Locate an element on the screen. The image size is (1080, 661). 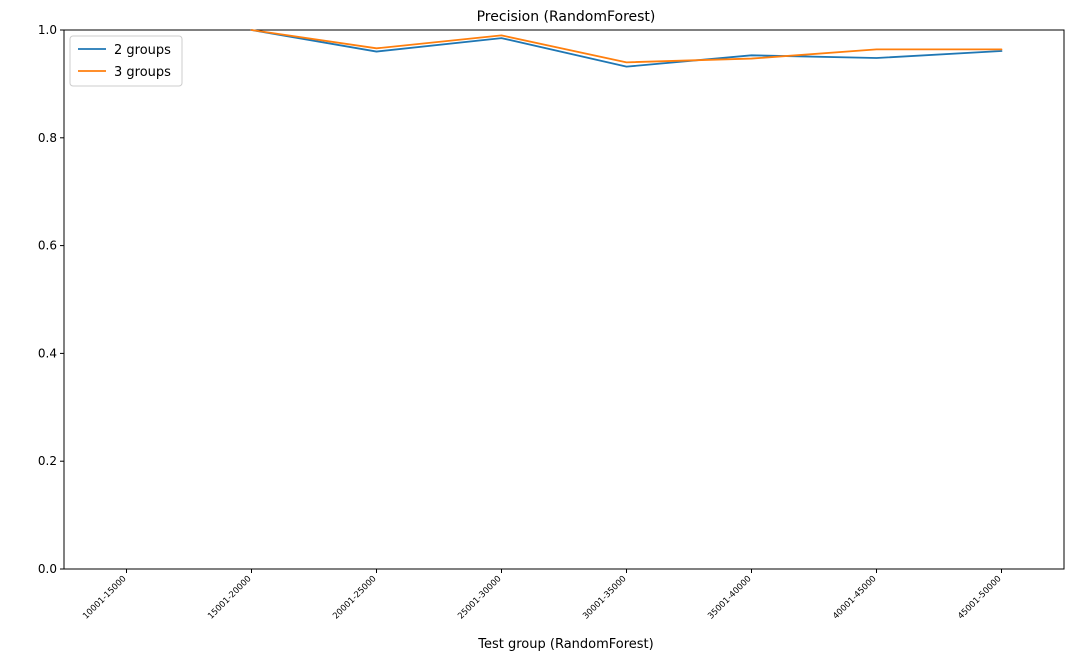
x-axis-label: Test group (RandomForest) is located at coordinates (565, 644).